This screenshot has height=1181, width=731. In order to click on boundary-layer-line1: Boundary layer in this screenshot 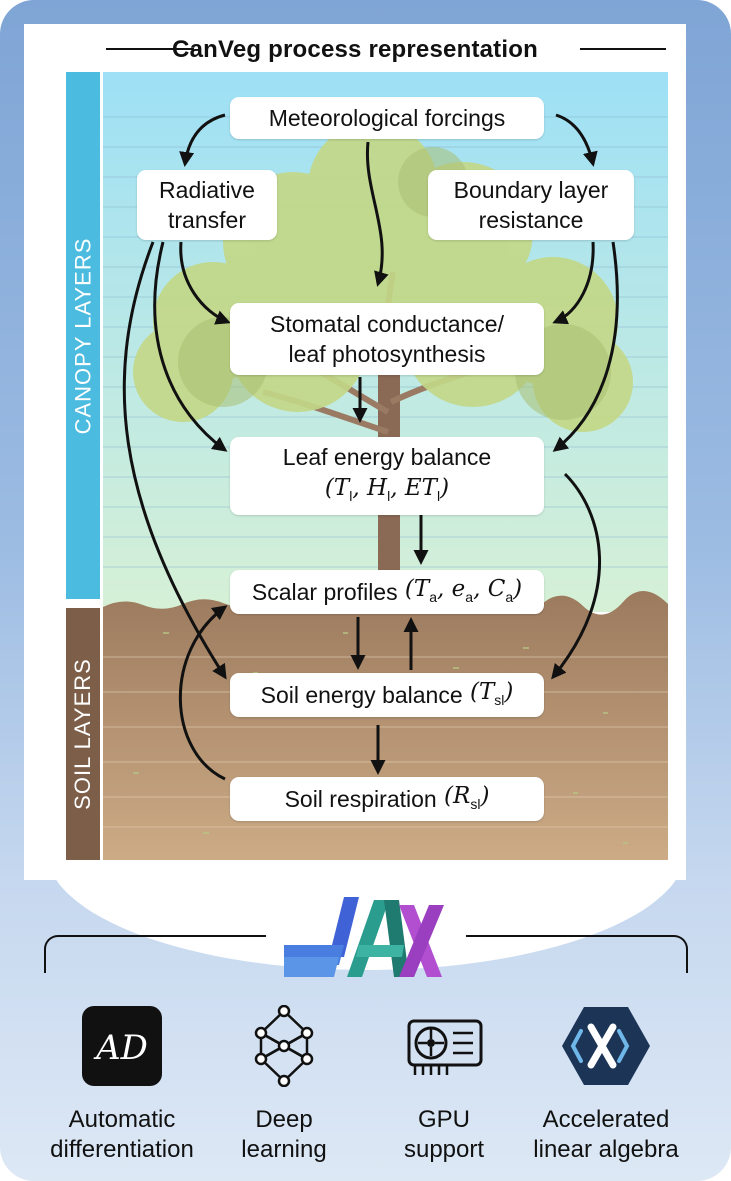, I will do `click(531, 190)`.